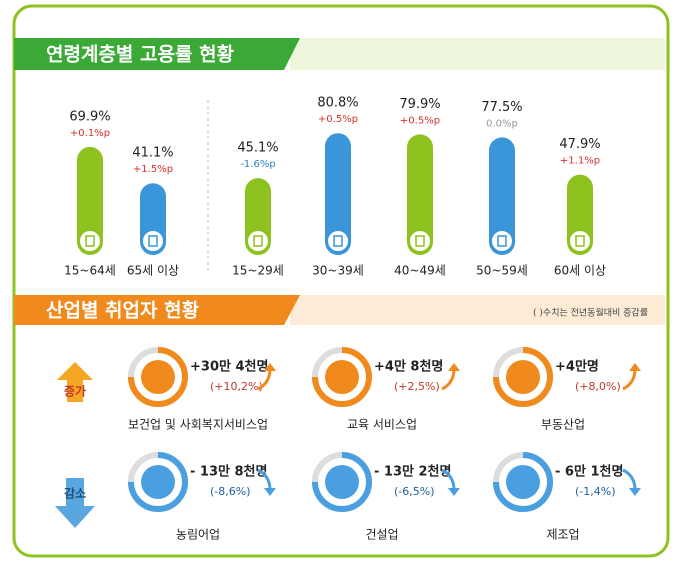  Describe the element at coordinates (90, 271) in the screenshot. I see `category-label: 15~64세` at that location.